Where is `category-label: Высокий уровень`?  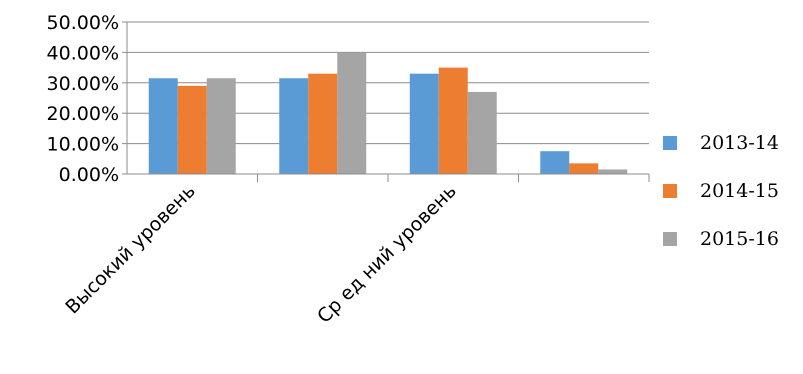
category-label: Высокий уровень is located at coordinates (130, 249).